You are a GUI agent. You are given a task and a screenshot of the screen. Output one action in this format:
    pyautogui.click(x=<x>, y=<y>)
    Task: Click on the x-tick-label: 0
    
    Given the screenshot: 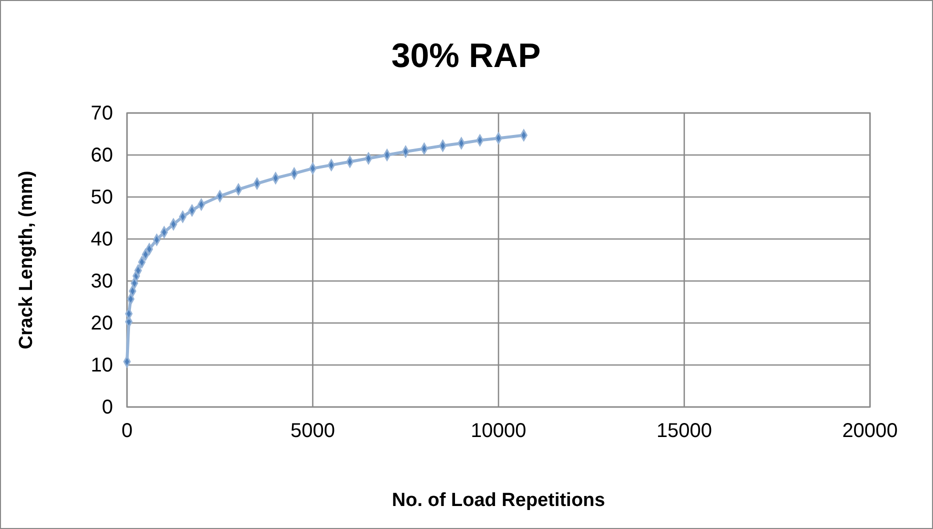 What is the action you would take?
    pyautogui.click(x=127, y=431)
    